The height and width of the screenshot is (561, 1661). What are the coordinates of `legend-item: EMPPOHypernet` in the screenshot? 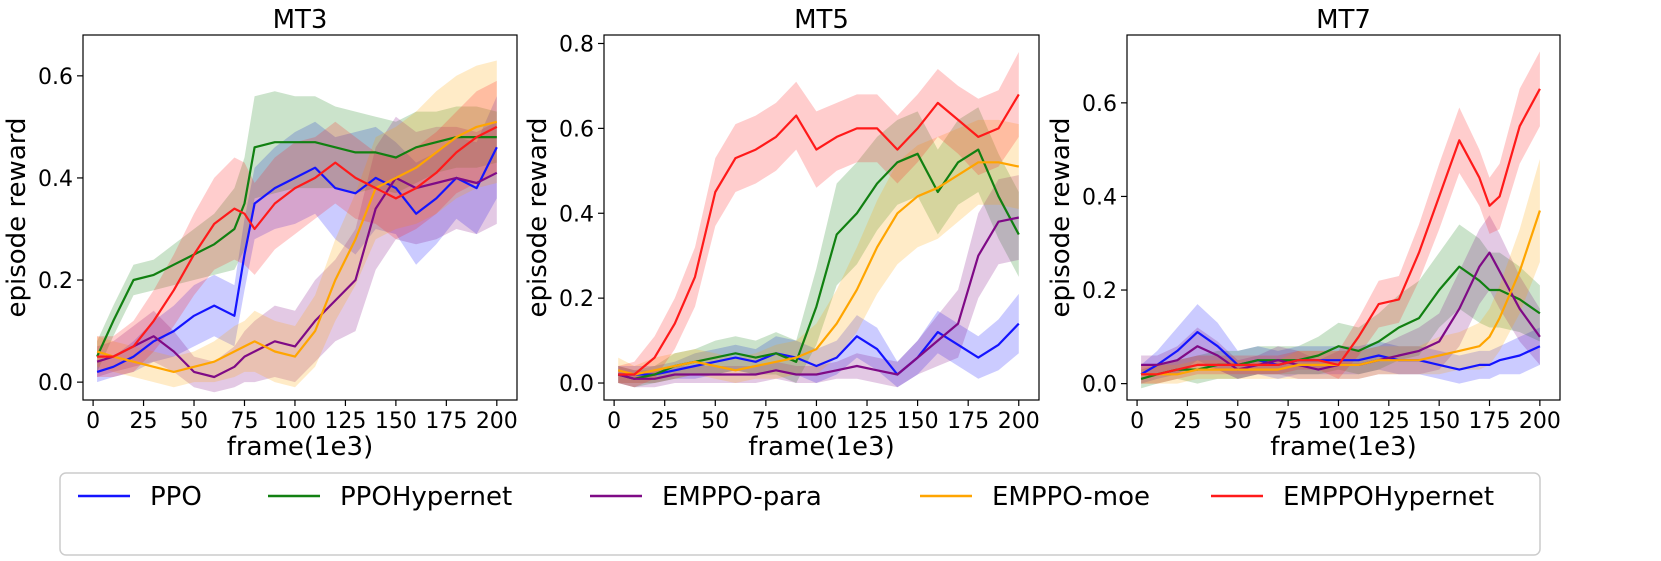 It's located at (1352, 497).